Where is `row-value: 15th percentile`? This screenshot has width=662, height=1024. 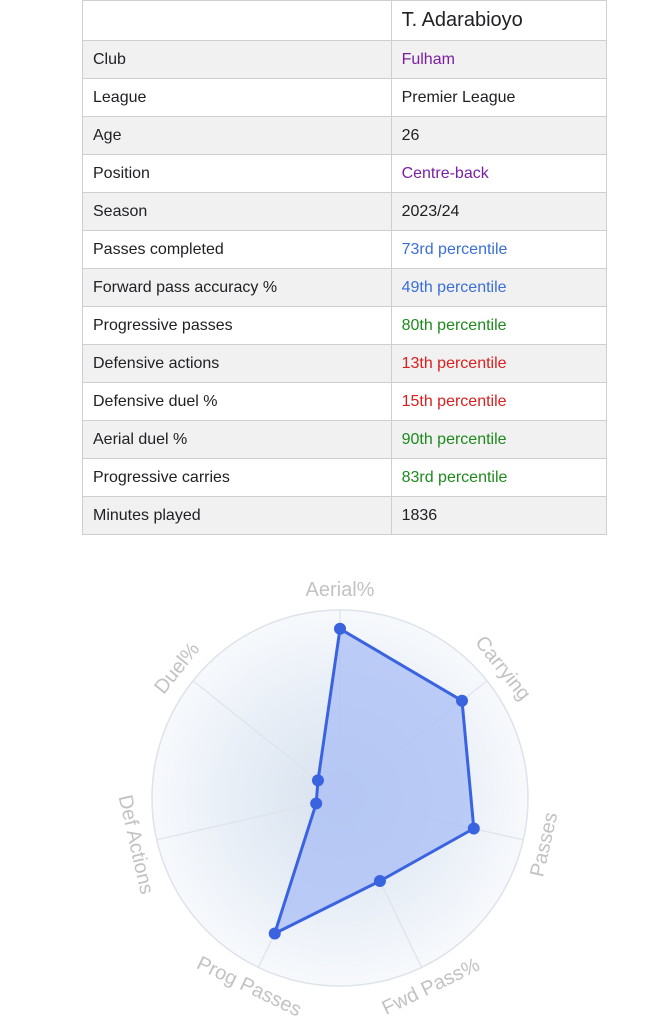 row-value: 15th percentile is located at coordinates (499, 401).